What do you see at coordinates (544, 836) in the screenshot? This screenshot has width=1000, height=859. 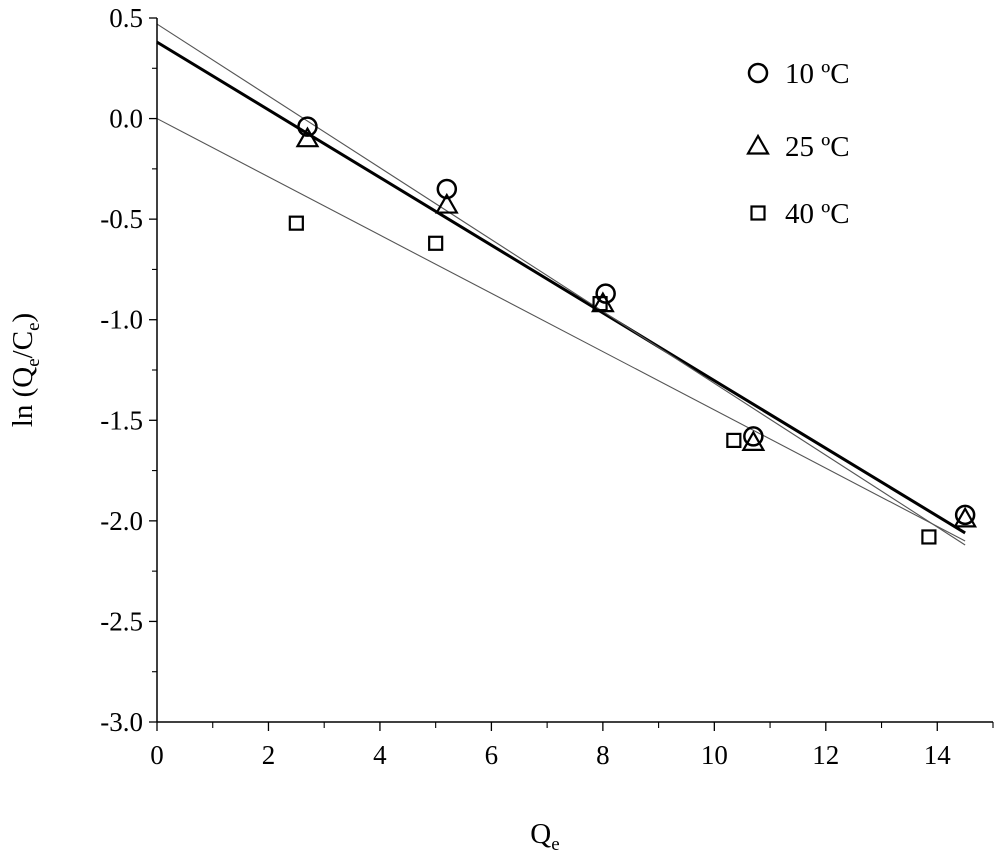 I see `x-axis-title: Qe` at bounding box center [544, 836].